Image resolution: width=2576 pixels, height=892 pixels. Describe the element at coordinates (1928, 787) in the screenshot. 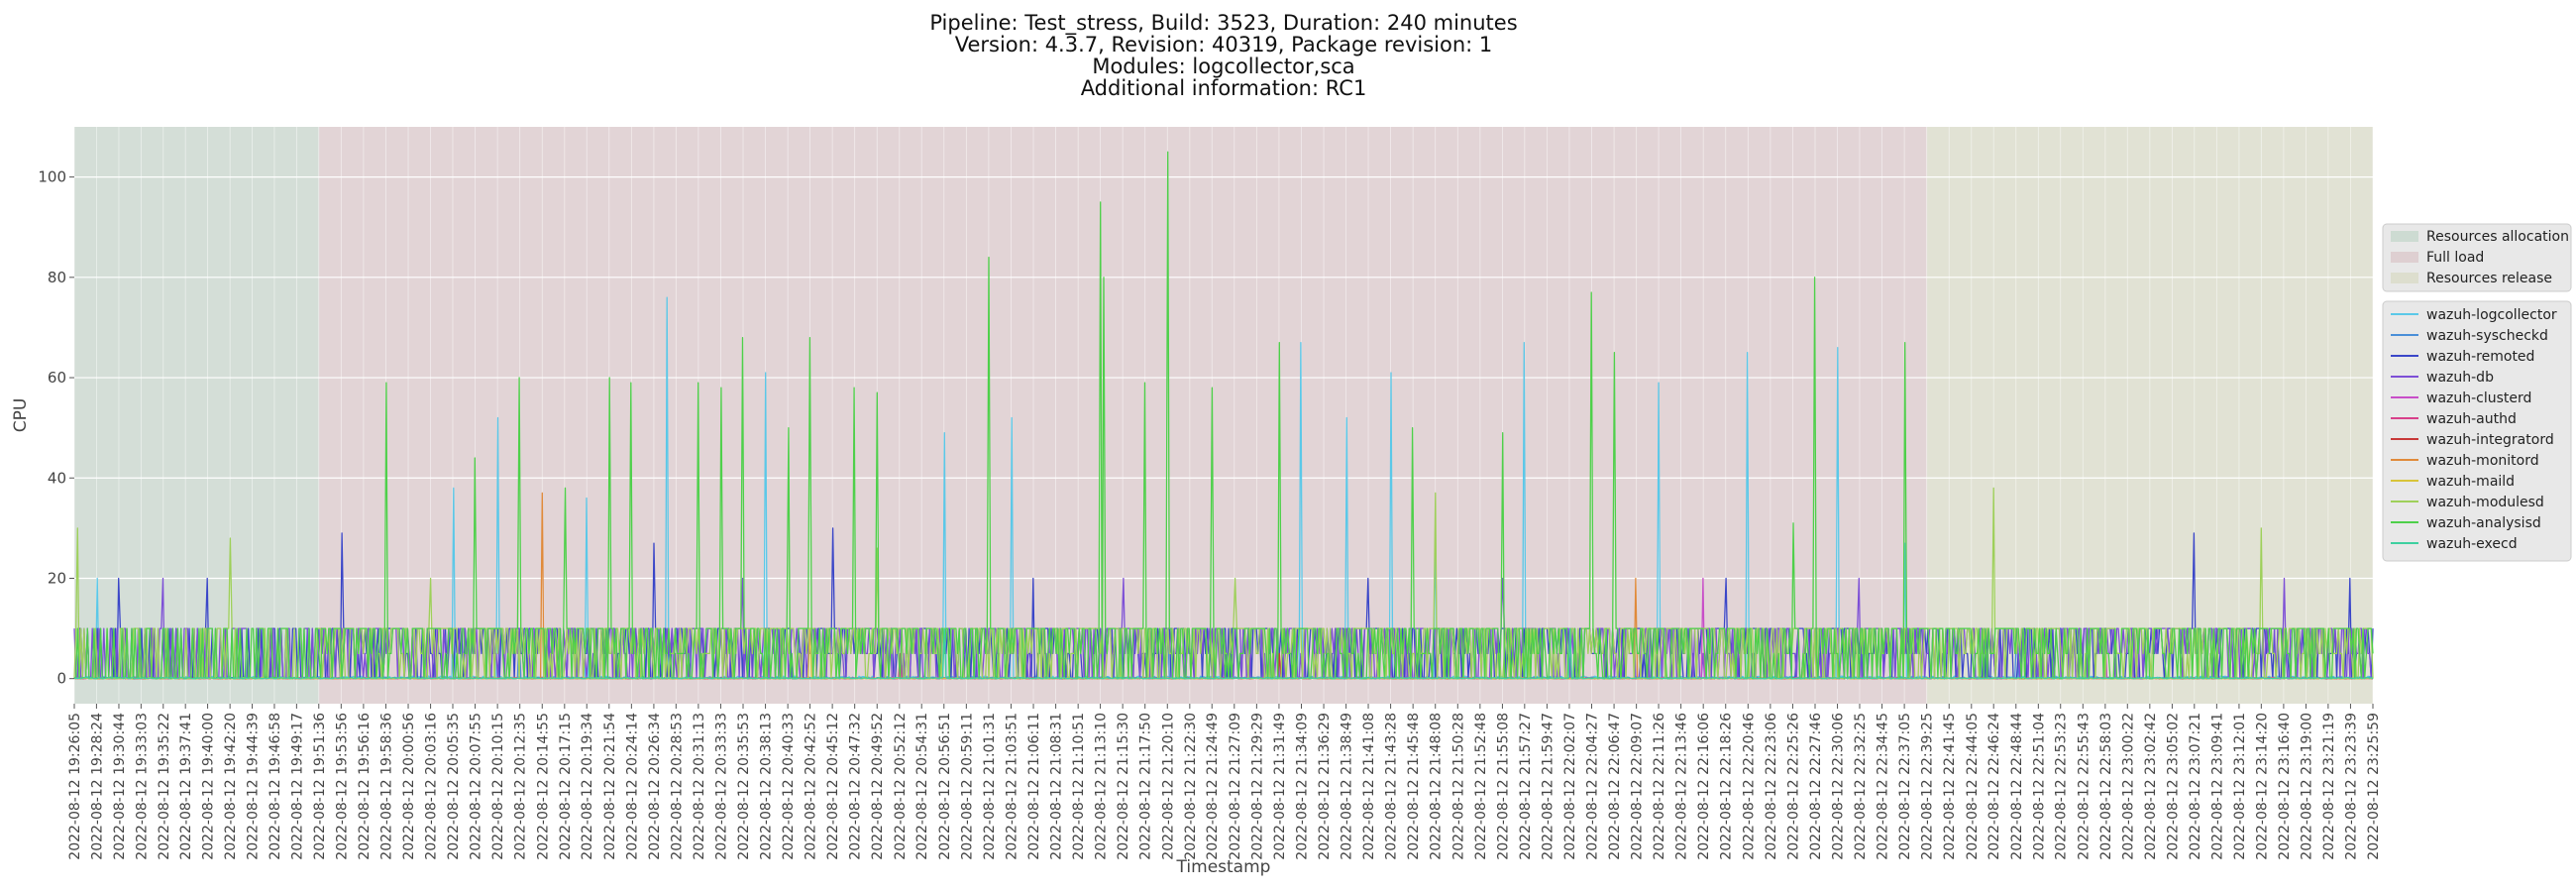

I see `x-tick-label-83: 2022-08-12 22:39:25` at that location.